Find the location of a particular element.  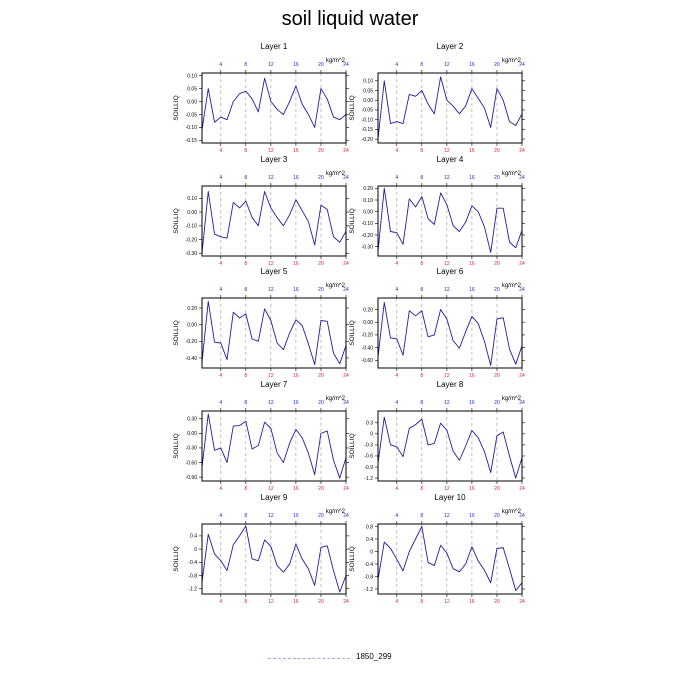

panel-6-ytick-label: 0.20 is located at coordinates (368, 310).